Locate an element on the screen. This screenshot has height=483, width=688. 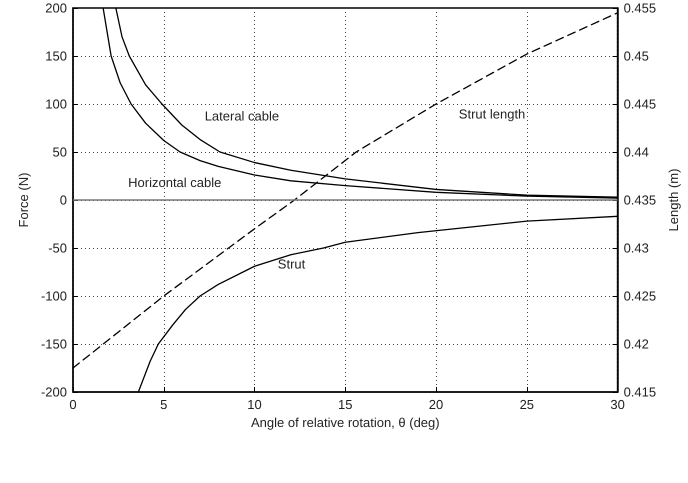
y2-tick-label: 0.45 is located at coordinates (636, 56).